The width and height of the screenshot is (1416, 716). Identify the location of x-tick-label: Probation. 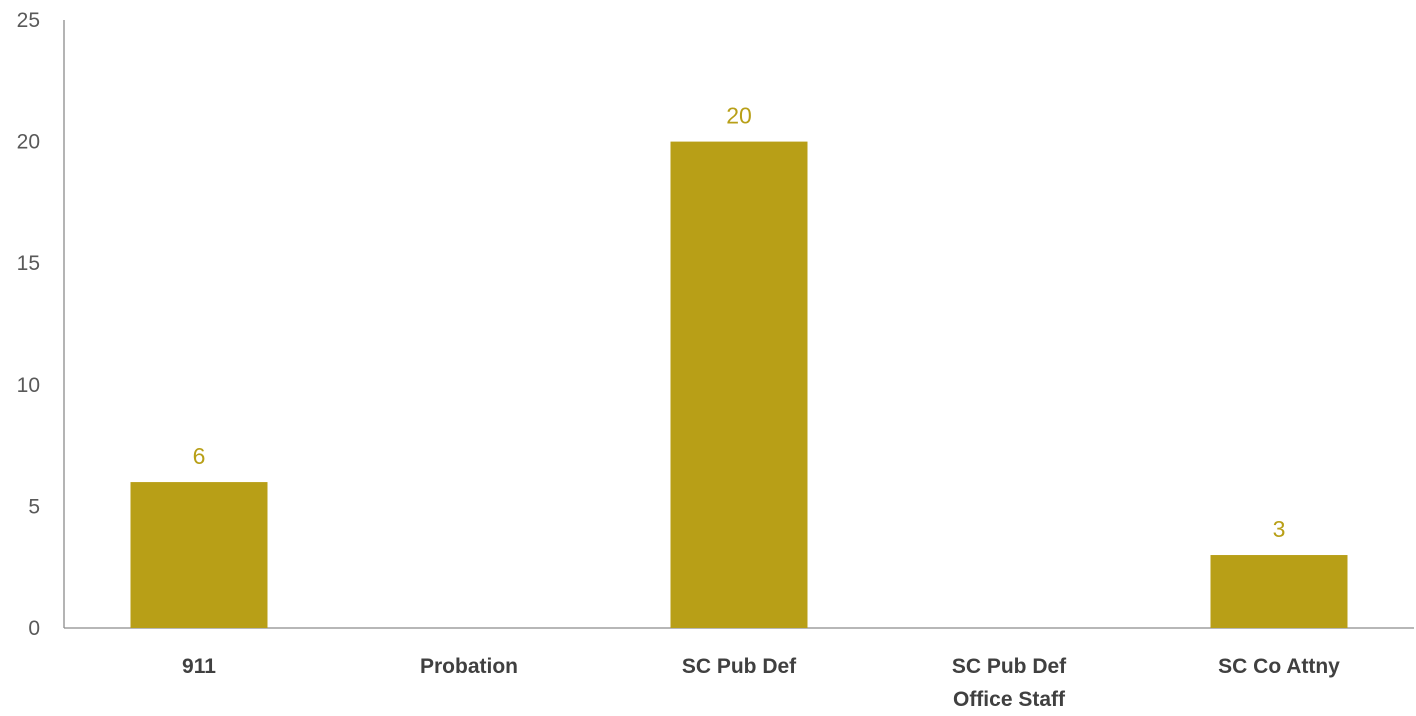
(469, 666).